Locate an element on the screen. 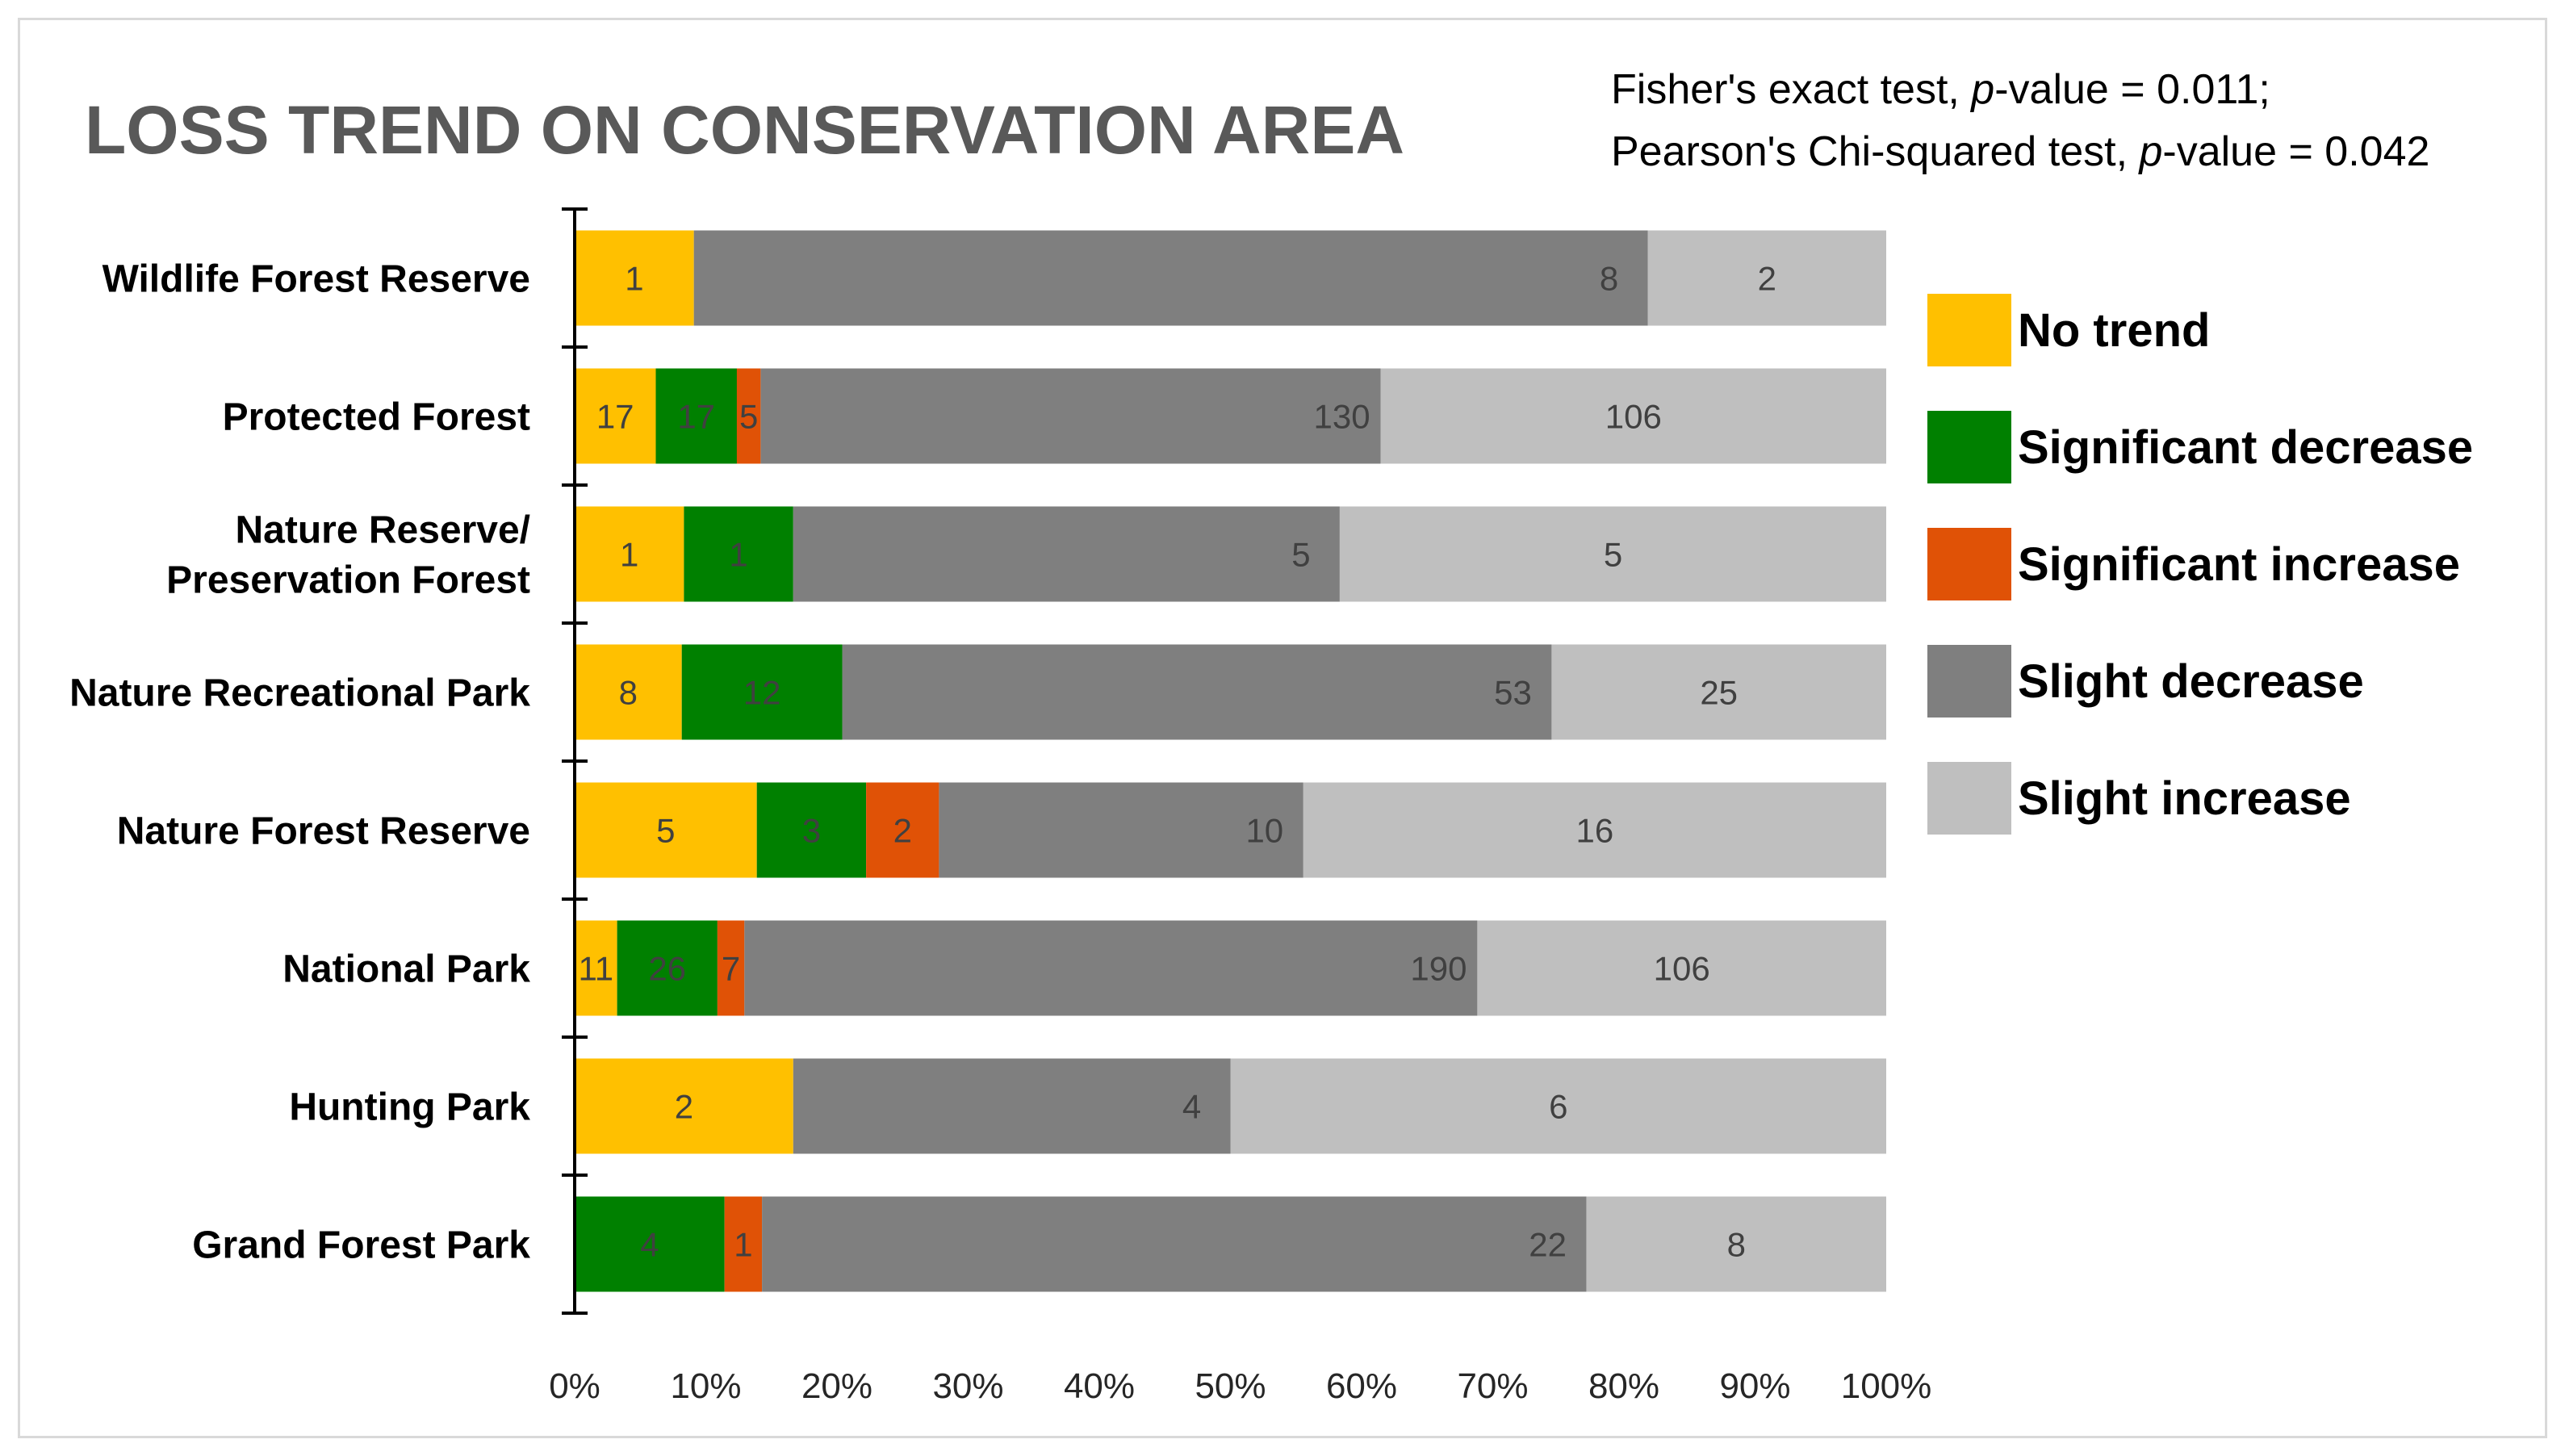 This screenshot has width=2565, height=1456. data-label-4-6: 6 is located at coordinates (1558, 1107).